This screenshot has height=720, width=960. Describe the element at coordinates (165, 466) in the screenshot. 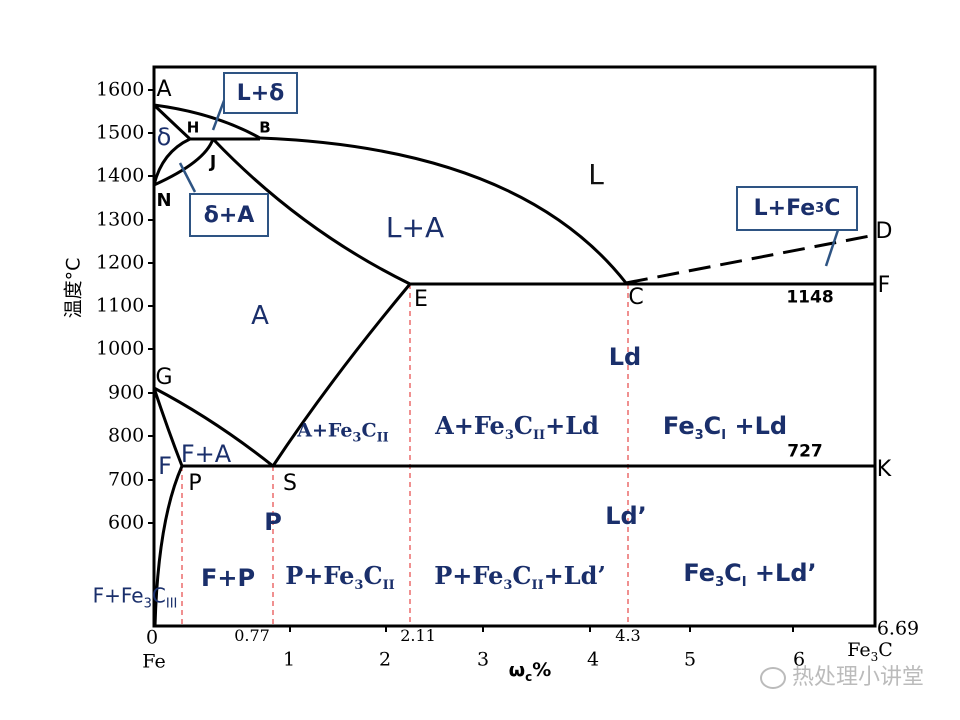

I see `region-F-label: F` at that location.